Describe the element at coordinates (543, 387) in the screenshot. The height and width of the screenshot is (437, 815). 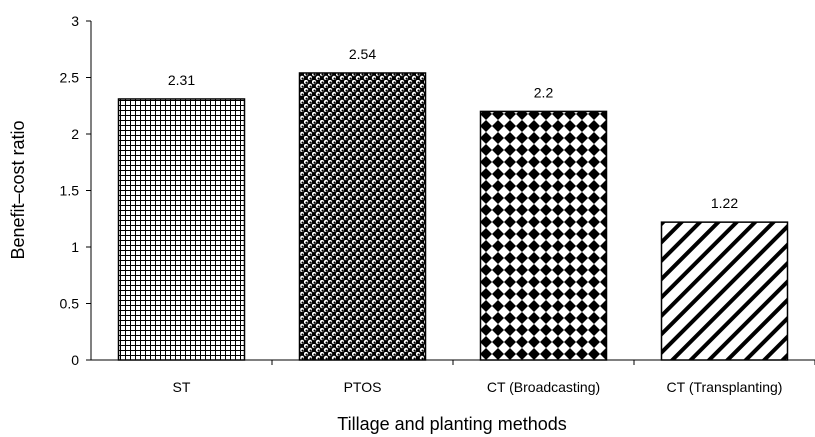
I see `x-tick-label: CT (Broadcasting)` at that location.